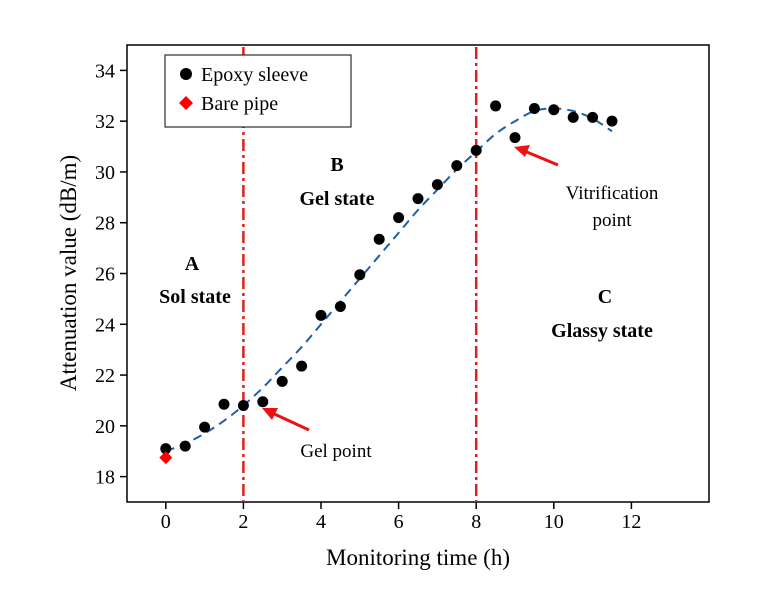 The image size is (771, 599). I want to click on gel-point-label: Gel point, so click(336, 451).